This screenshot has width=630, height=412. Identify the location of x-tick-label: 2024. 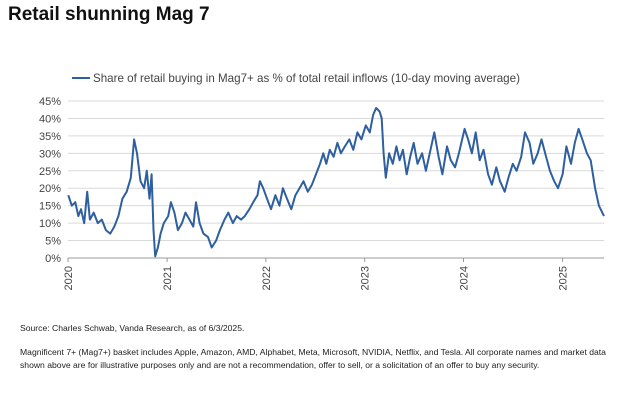
(465, 278).